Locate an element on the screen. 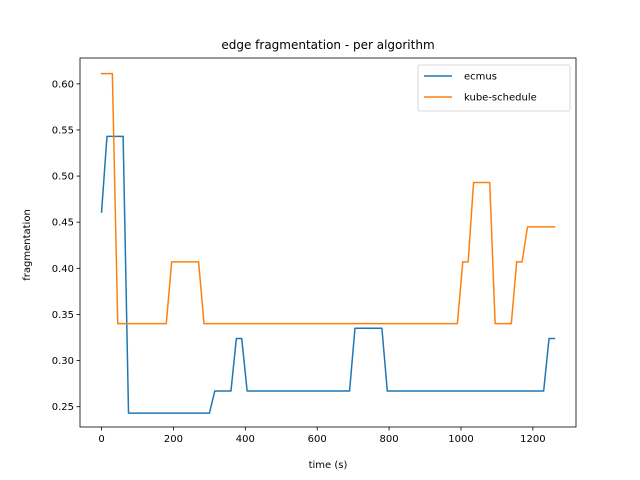 The image size is (640, 480). y-tick-label: 0.40 is located at coordinates (63, 269).